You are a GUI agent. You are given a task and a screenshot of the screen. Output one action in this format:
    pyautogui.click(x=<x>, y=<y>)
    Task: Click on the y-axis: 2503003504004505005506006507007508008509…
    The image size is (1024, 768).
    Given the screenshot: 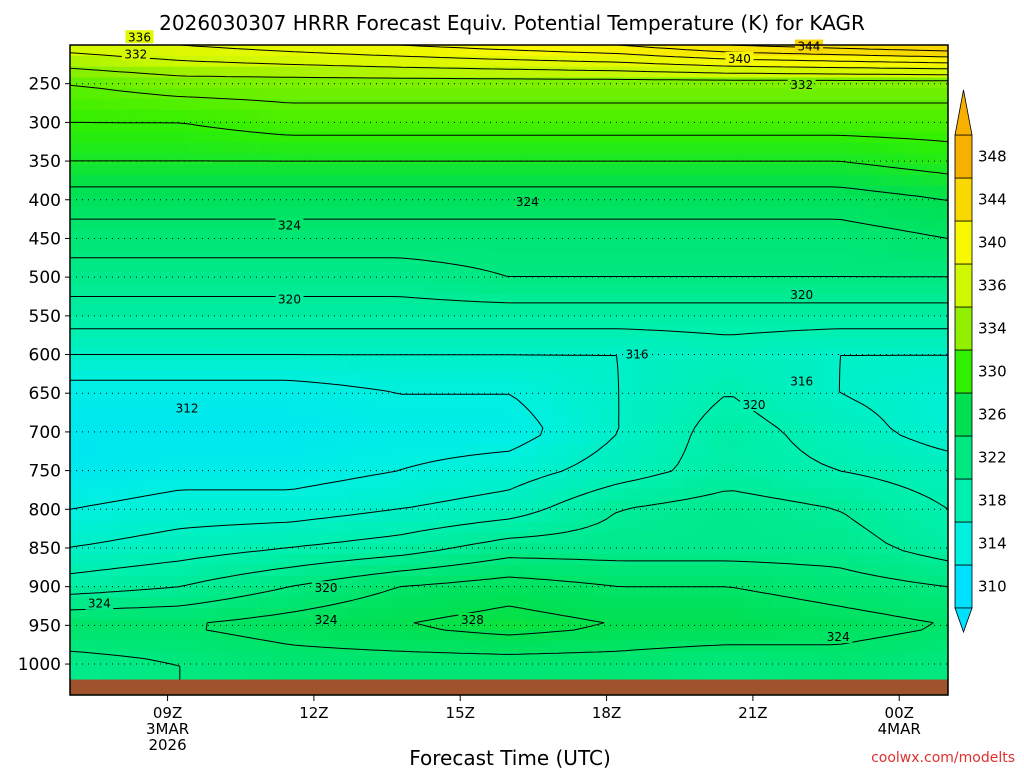 What is the action you would take?
    pyautogui.click(x=44, y=375)
    